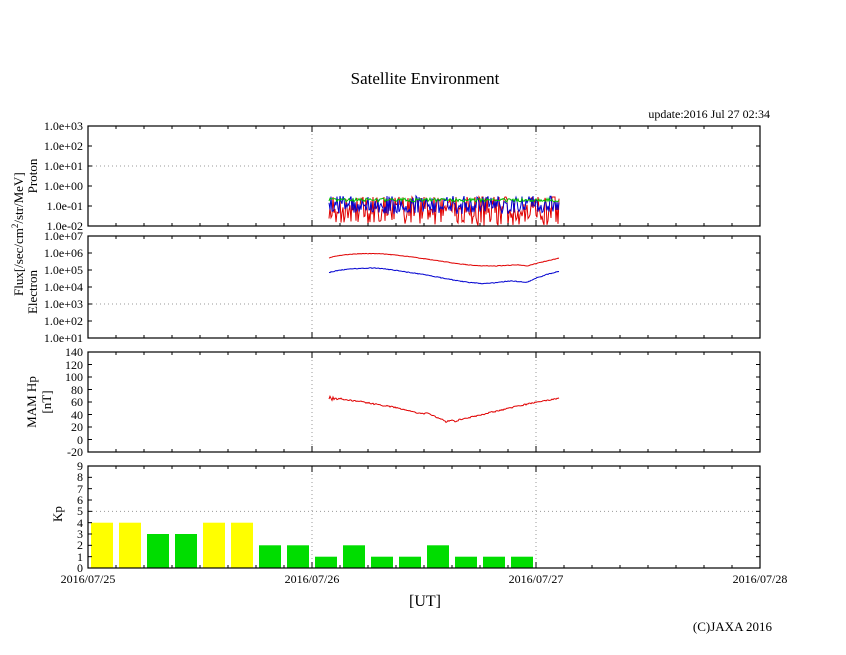 The height and width of the screenshot is (655, 846). I want to click on electron-y-tick-label: 1.0e+01, so click(63, 338).